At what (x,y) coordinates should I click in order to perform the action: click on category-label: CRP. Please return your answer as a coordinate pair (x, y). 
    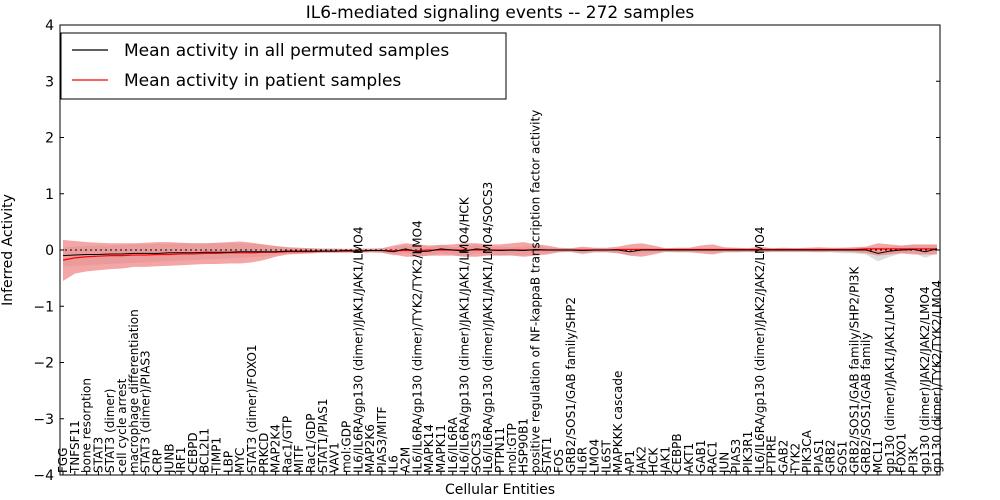
    Looking at the image, I should click on (157, 461).